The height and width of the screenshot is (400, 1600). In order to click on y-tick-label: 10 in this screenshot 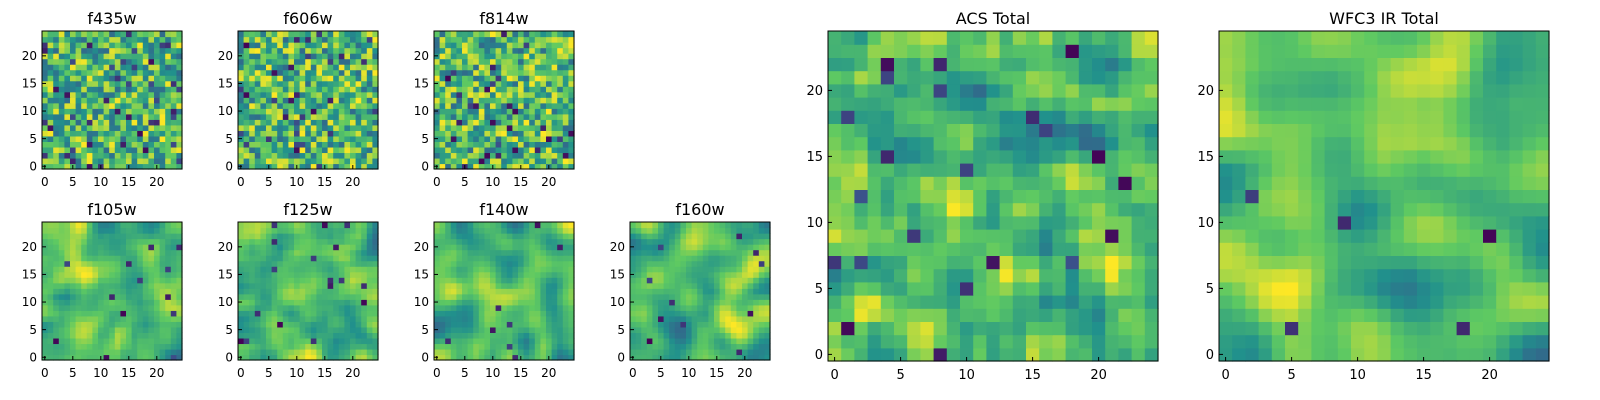, I will do `click(29, 302)`.